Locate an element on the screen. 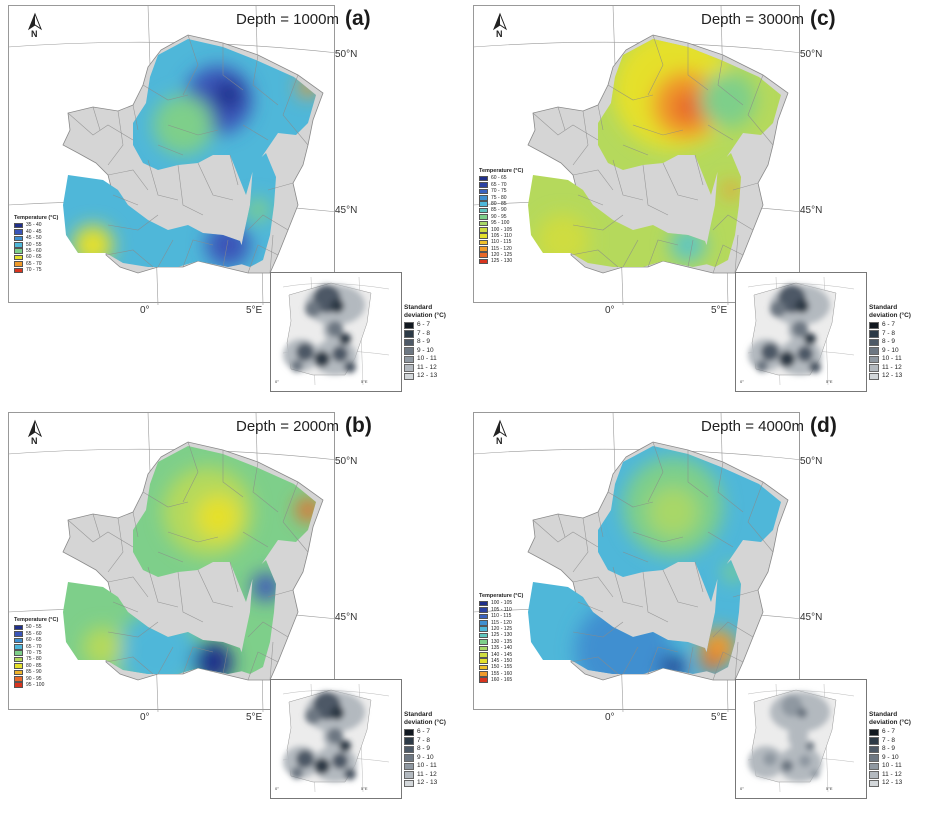 This screenshot has width=925, height=813. sd-legend-item: 12 - 13 is located at coordinates (425, 783).